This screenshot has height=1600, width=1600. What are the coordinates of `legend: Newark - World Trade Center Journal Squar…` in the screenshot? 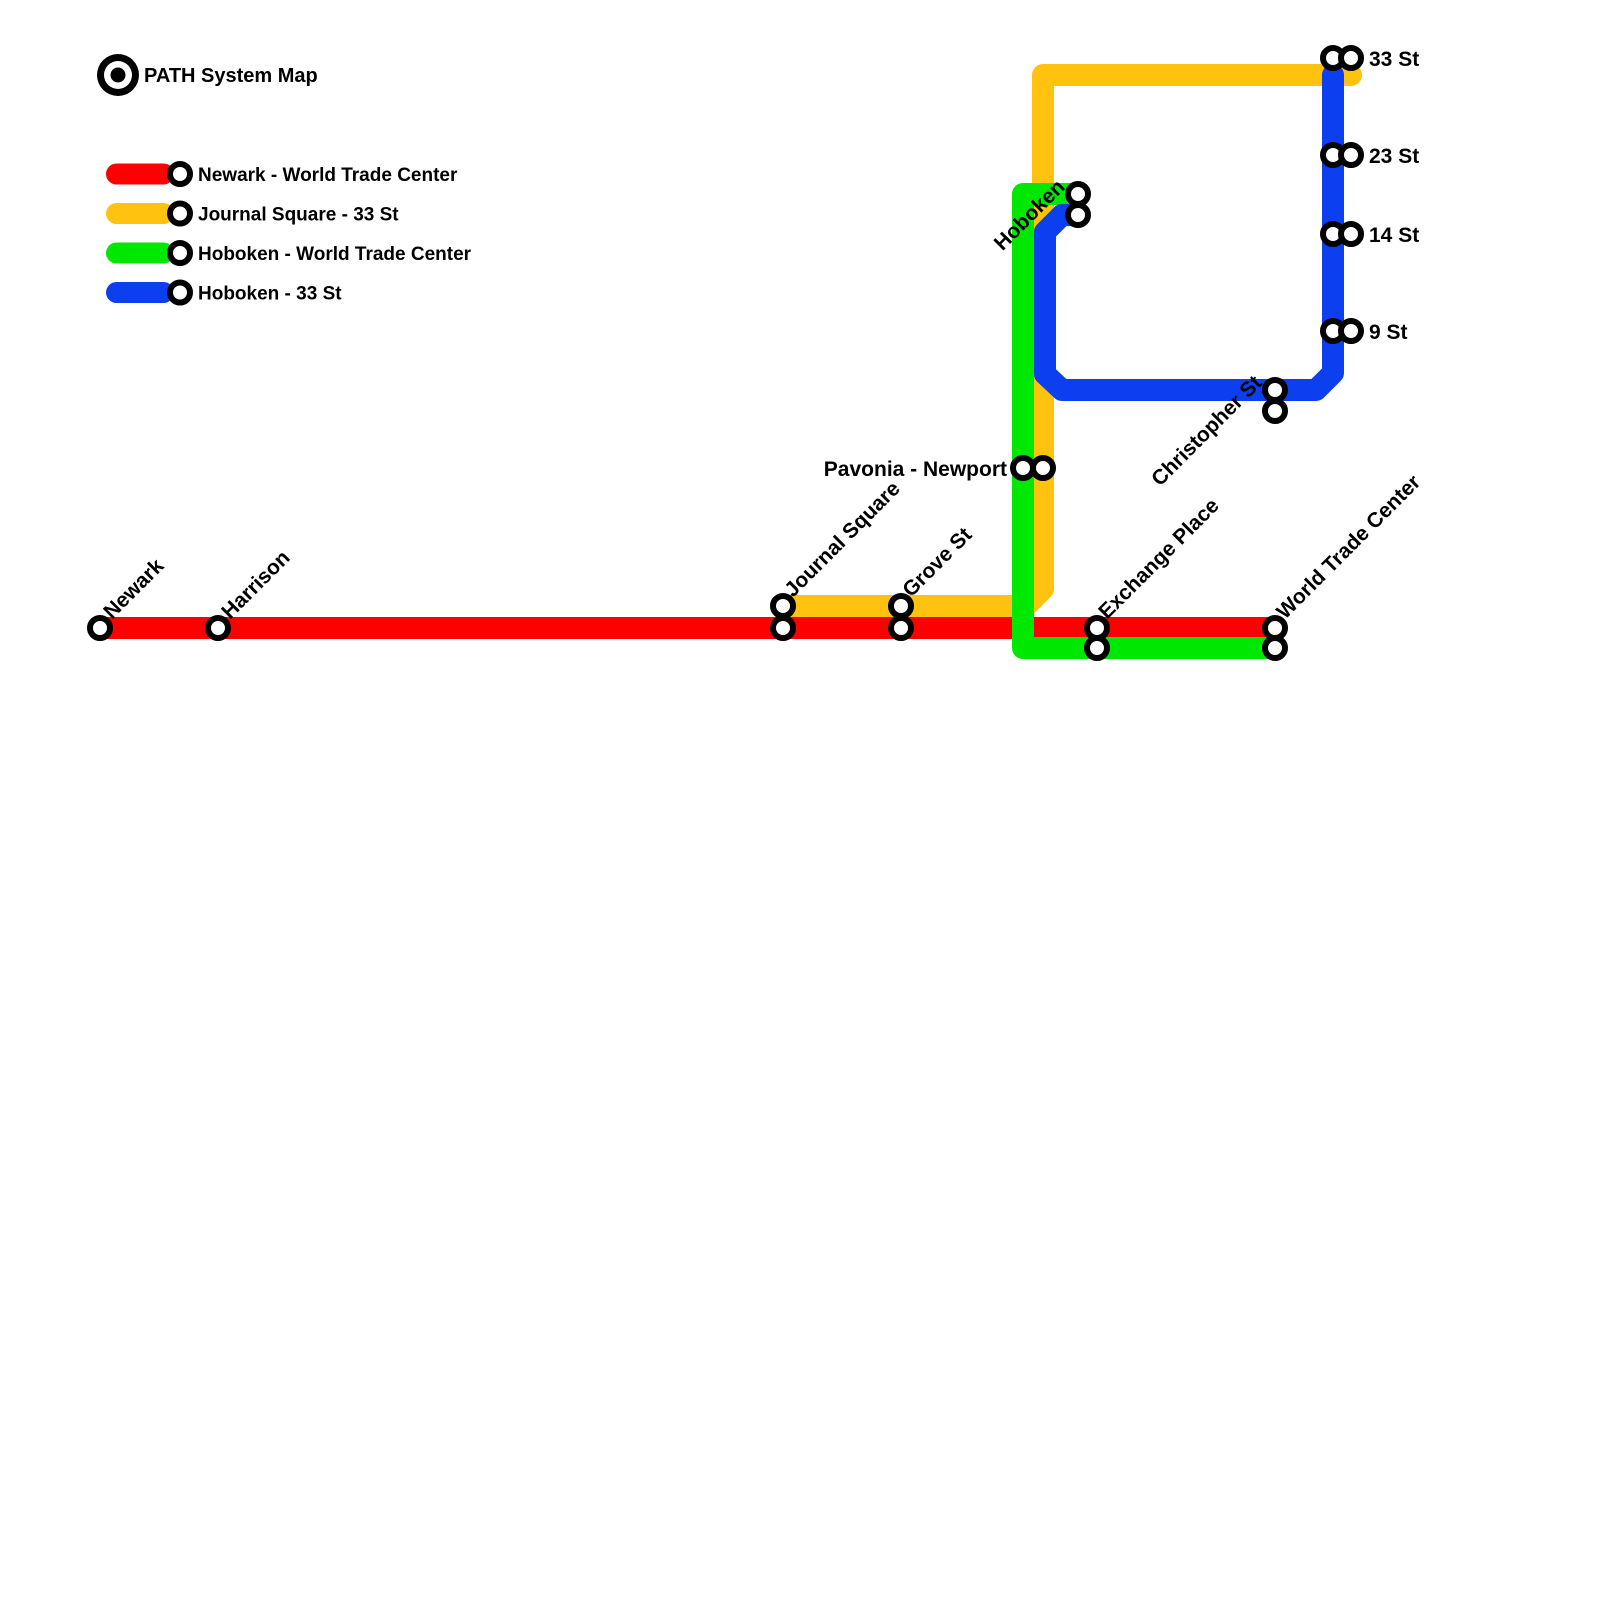 It's located at (289, 233).